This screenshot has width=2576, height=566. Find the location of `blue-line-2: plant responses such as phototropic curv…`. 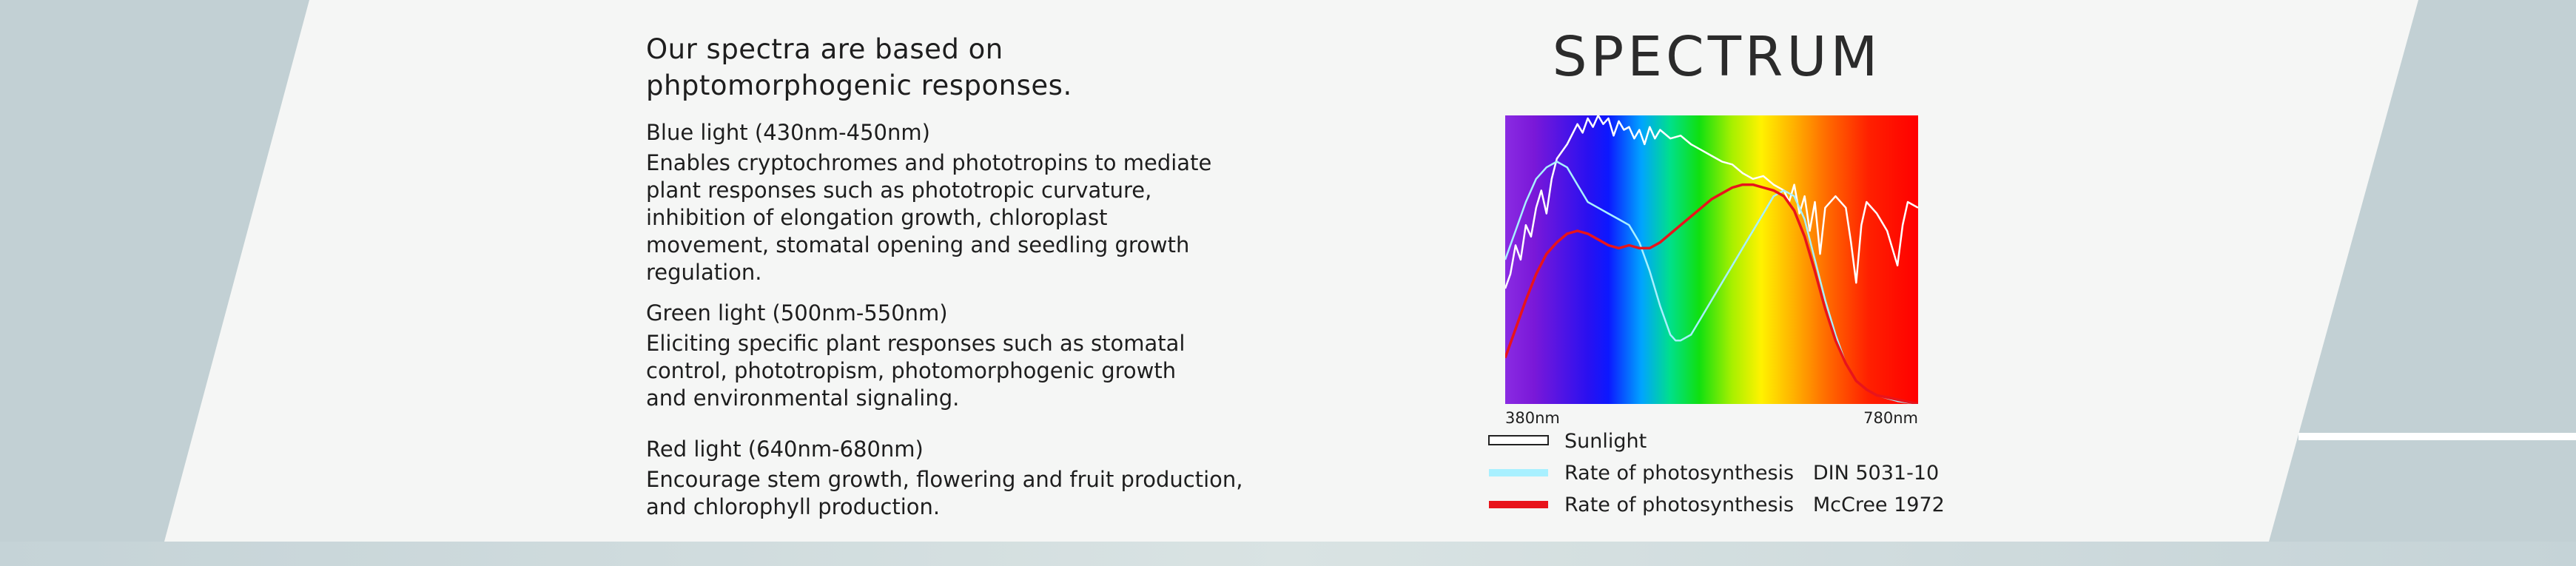

blue-line-2: plant responses such as phototropic curv… is located at coordinates (899, 190).